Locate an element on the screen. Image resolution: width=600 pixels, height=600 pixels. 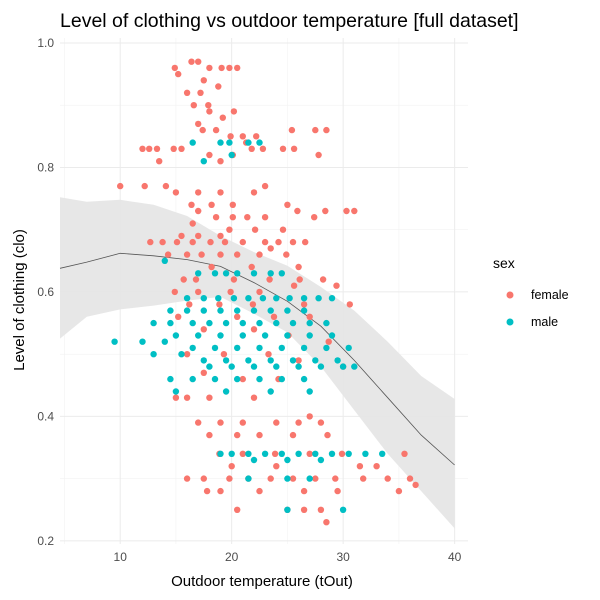
x-axis-label: Outdoor temperature (tOut) is located at coordinates (262, 581).